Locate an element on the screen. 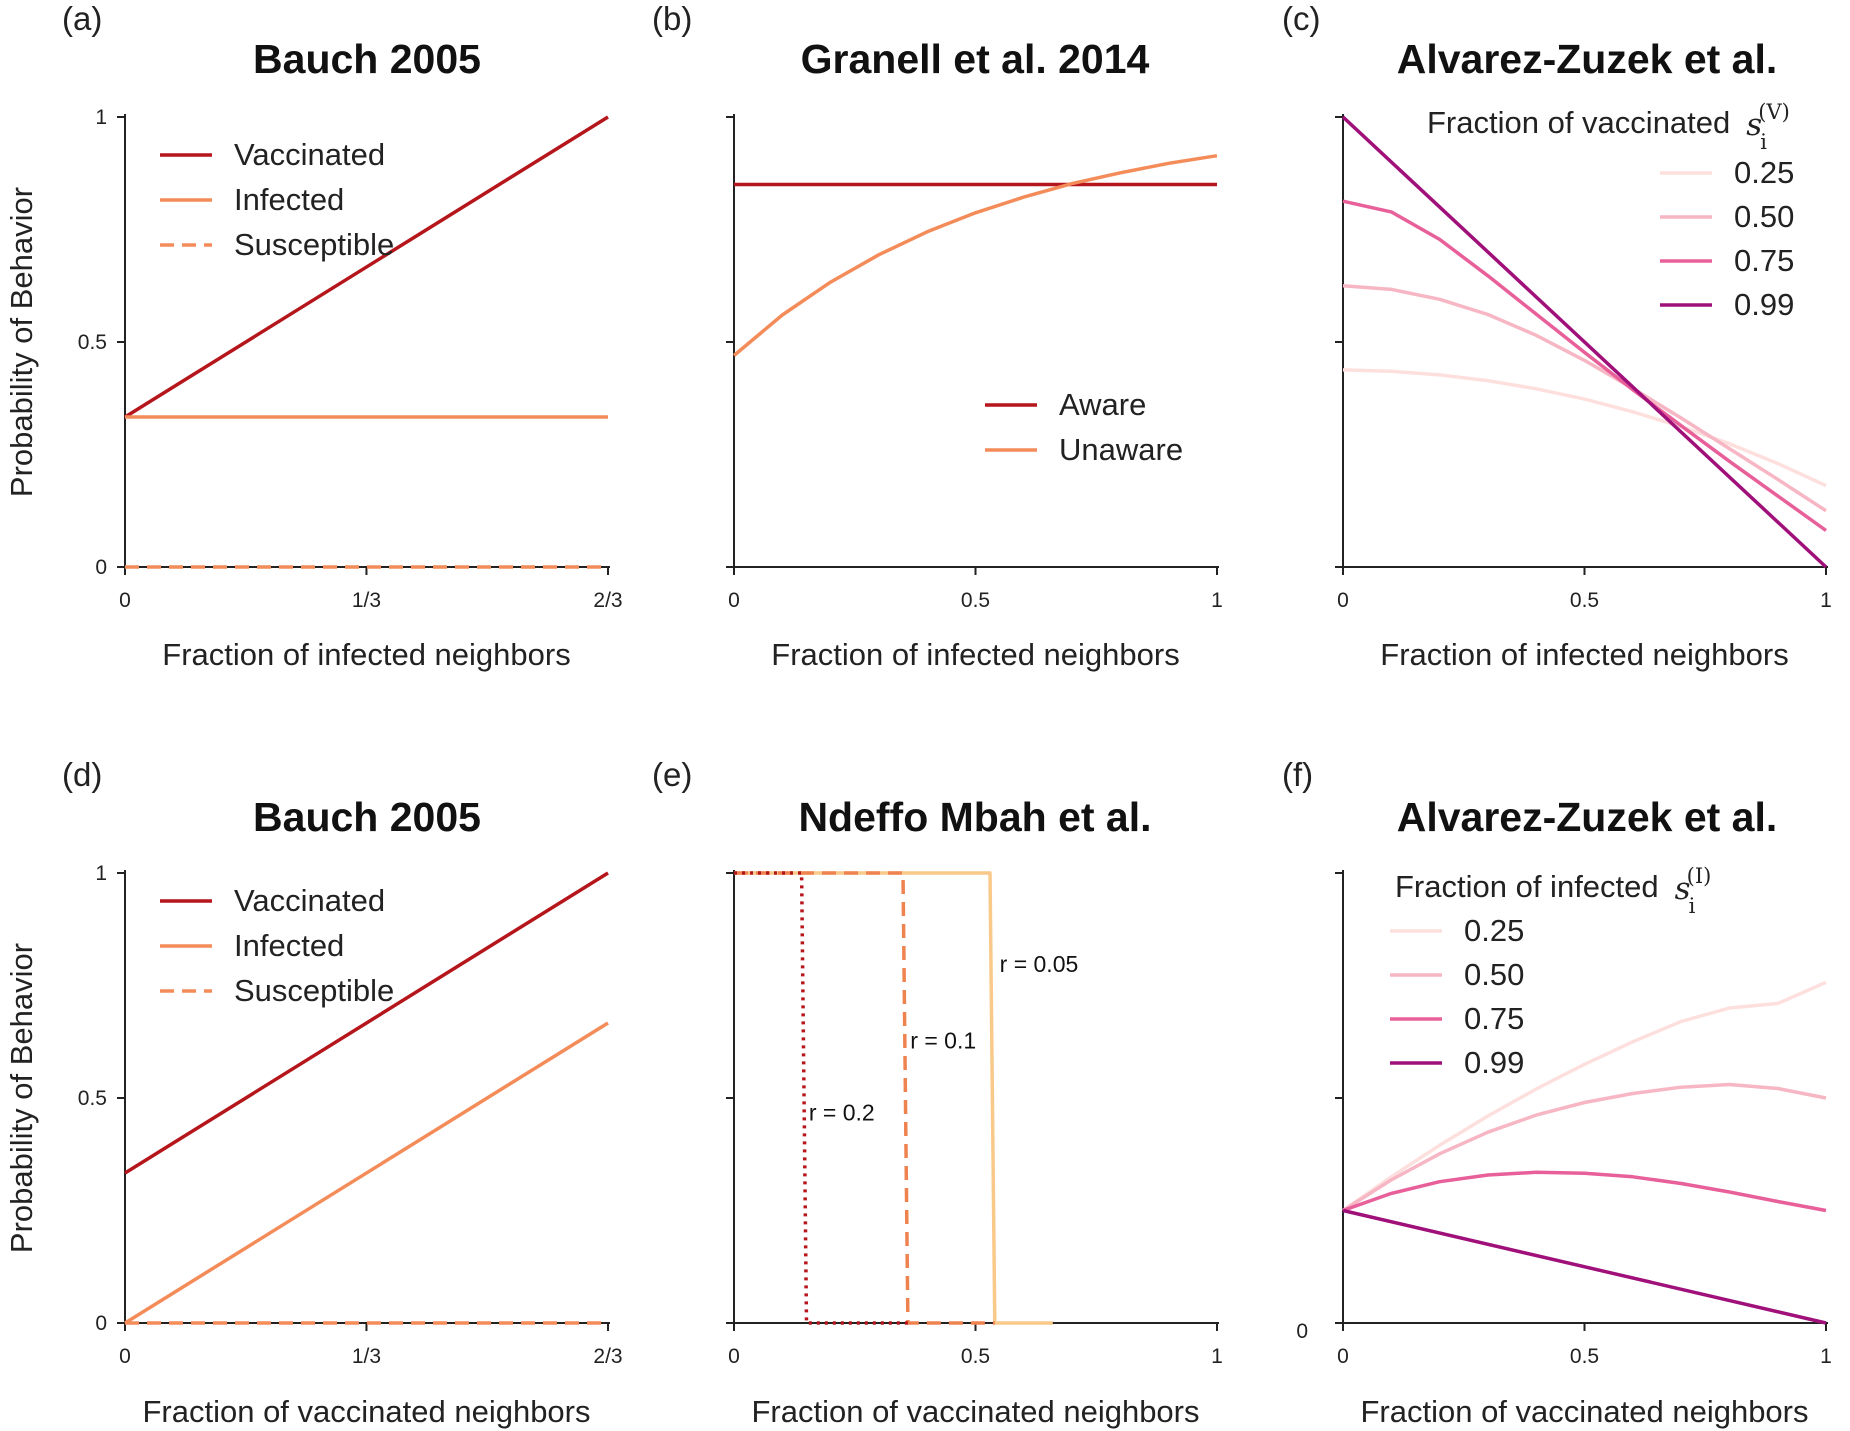 Image resolution: width=1850 pixels, height=1431 pixels. legend-title: Fraction of vaccinated is located at coordinates (1578, 122).